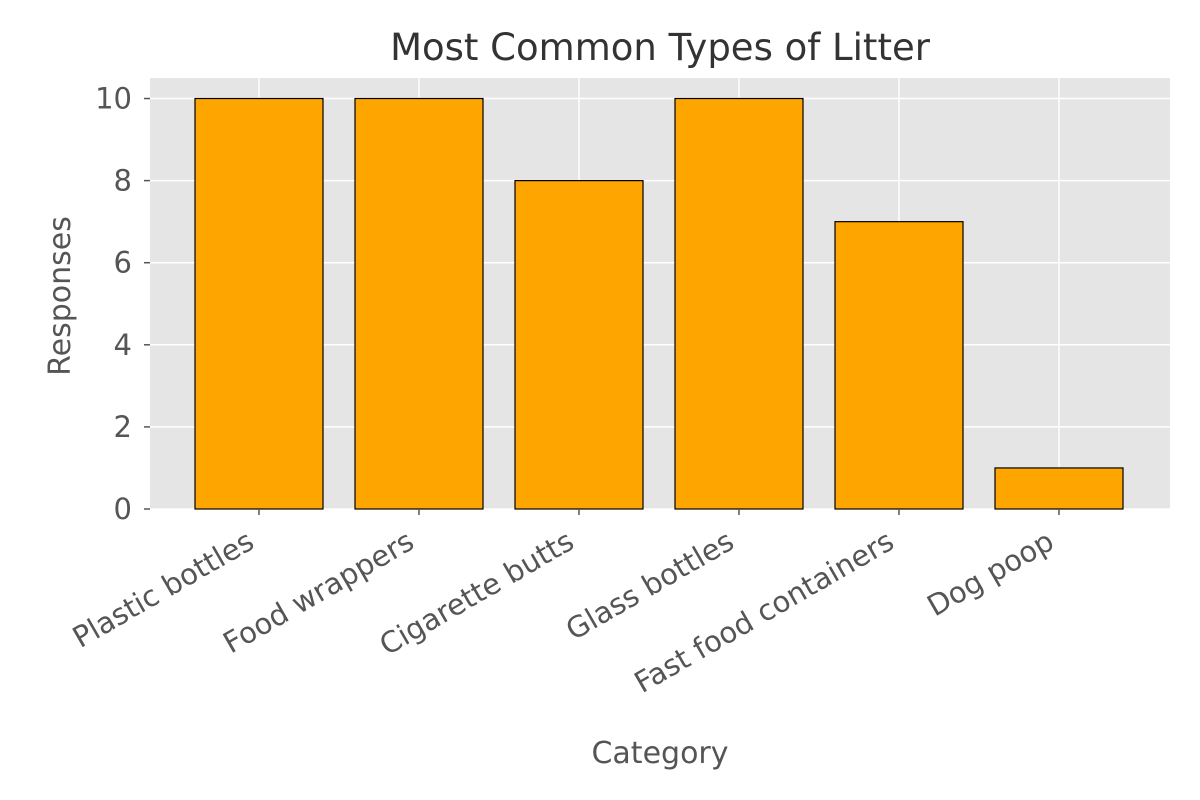  I want to click on bar-fast-food-containers, so click(899, 365).